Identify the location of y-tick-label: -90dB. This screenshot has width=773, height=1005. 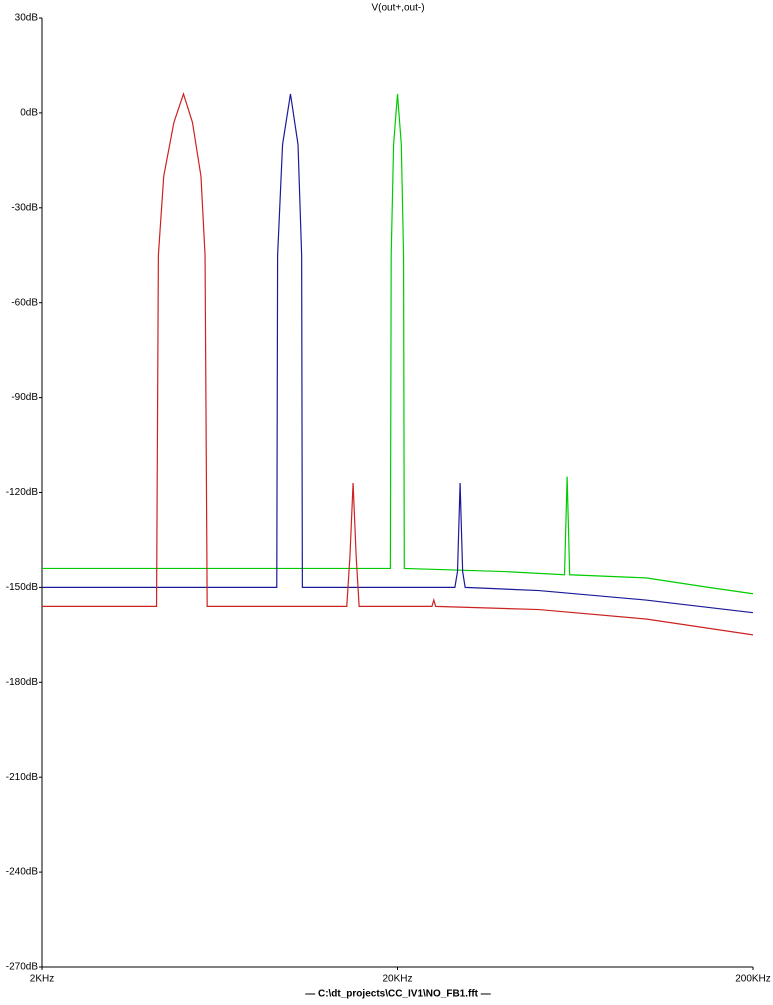
(24, 397).